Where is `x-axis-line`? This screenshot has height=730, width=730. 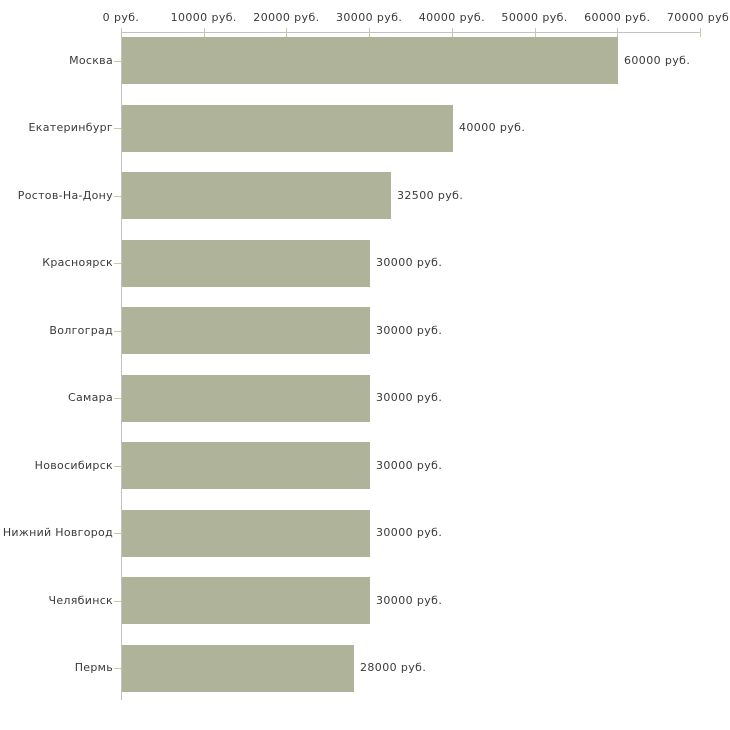
x-axis-line is located at coordinates (410, 32).